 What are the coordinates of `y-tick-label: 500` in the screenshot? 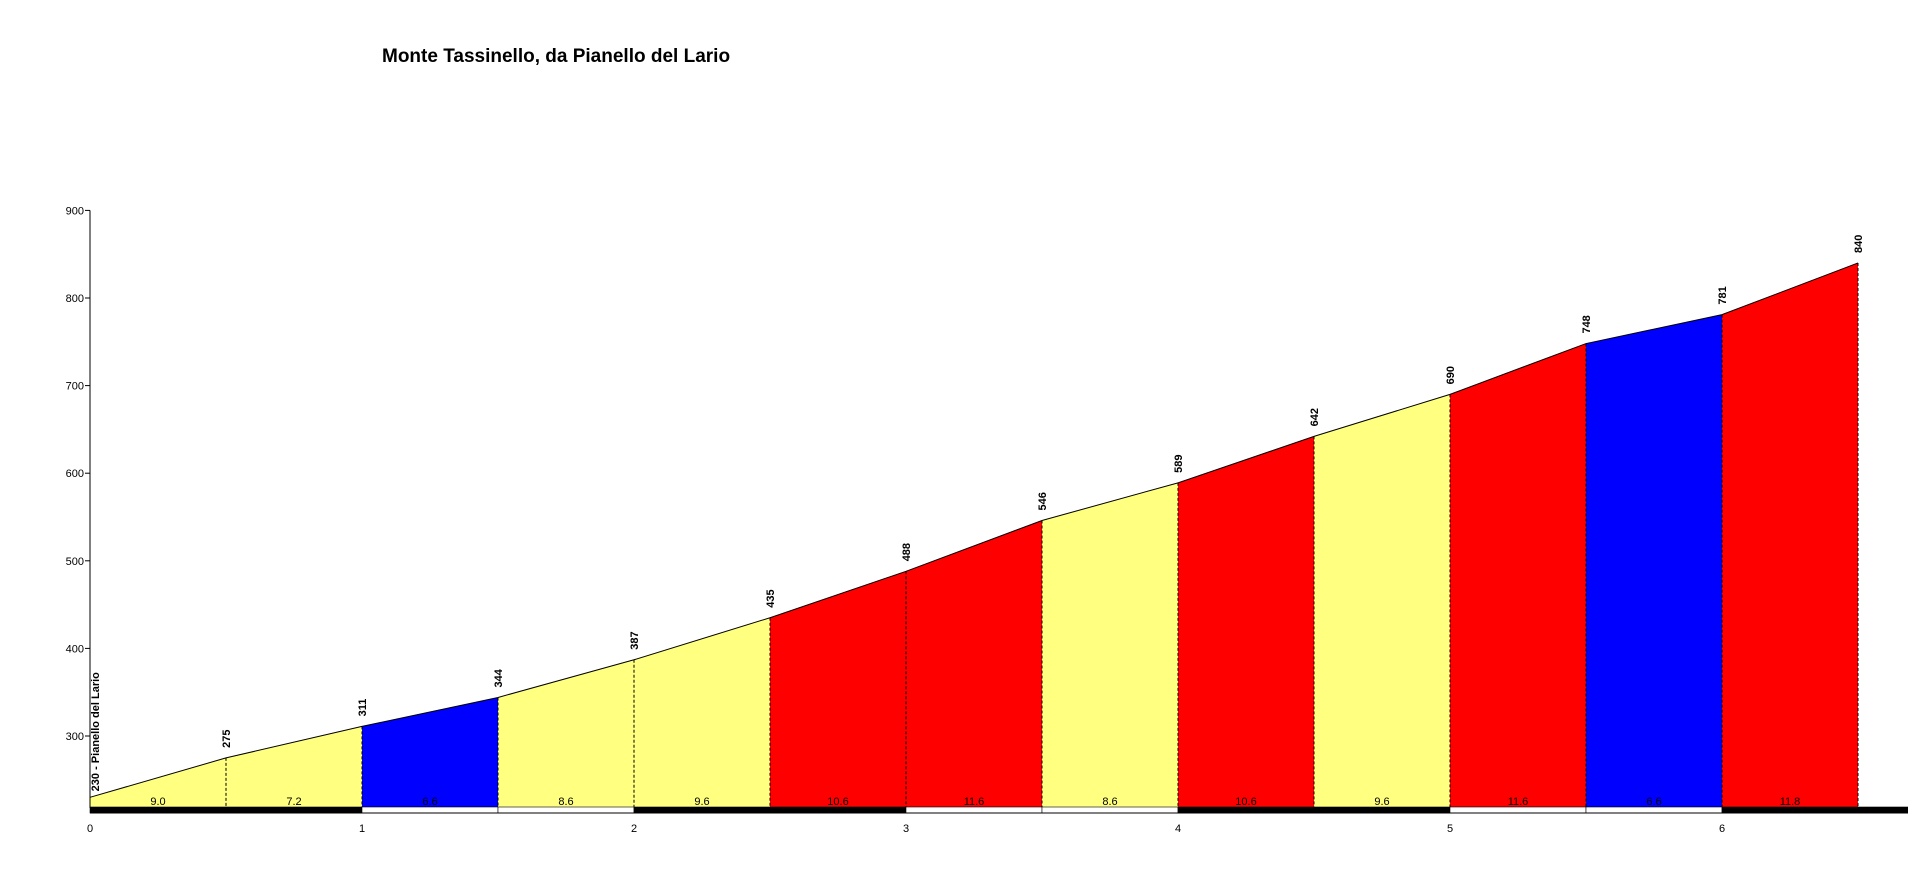 It's located at (75, 562).